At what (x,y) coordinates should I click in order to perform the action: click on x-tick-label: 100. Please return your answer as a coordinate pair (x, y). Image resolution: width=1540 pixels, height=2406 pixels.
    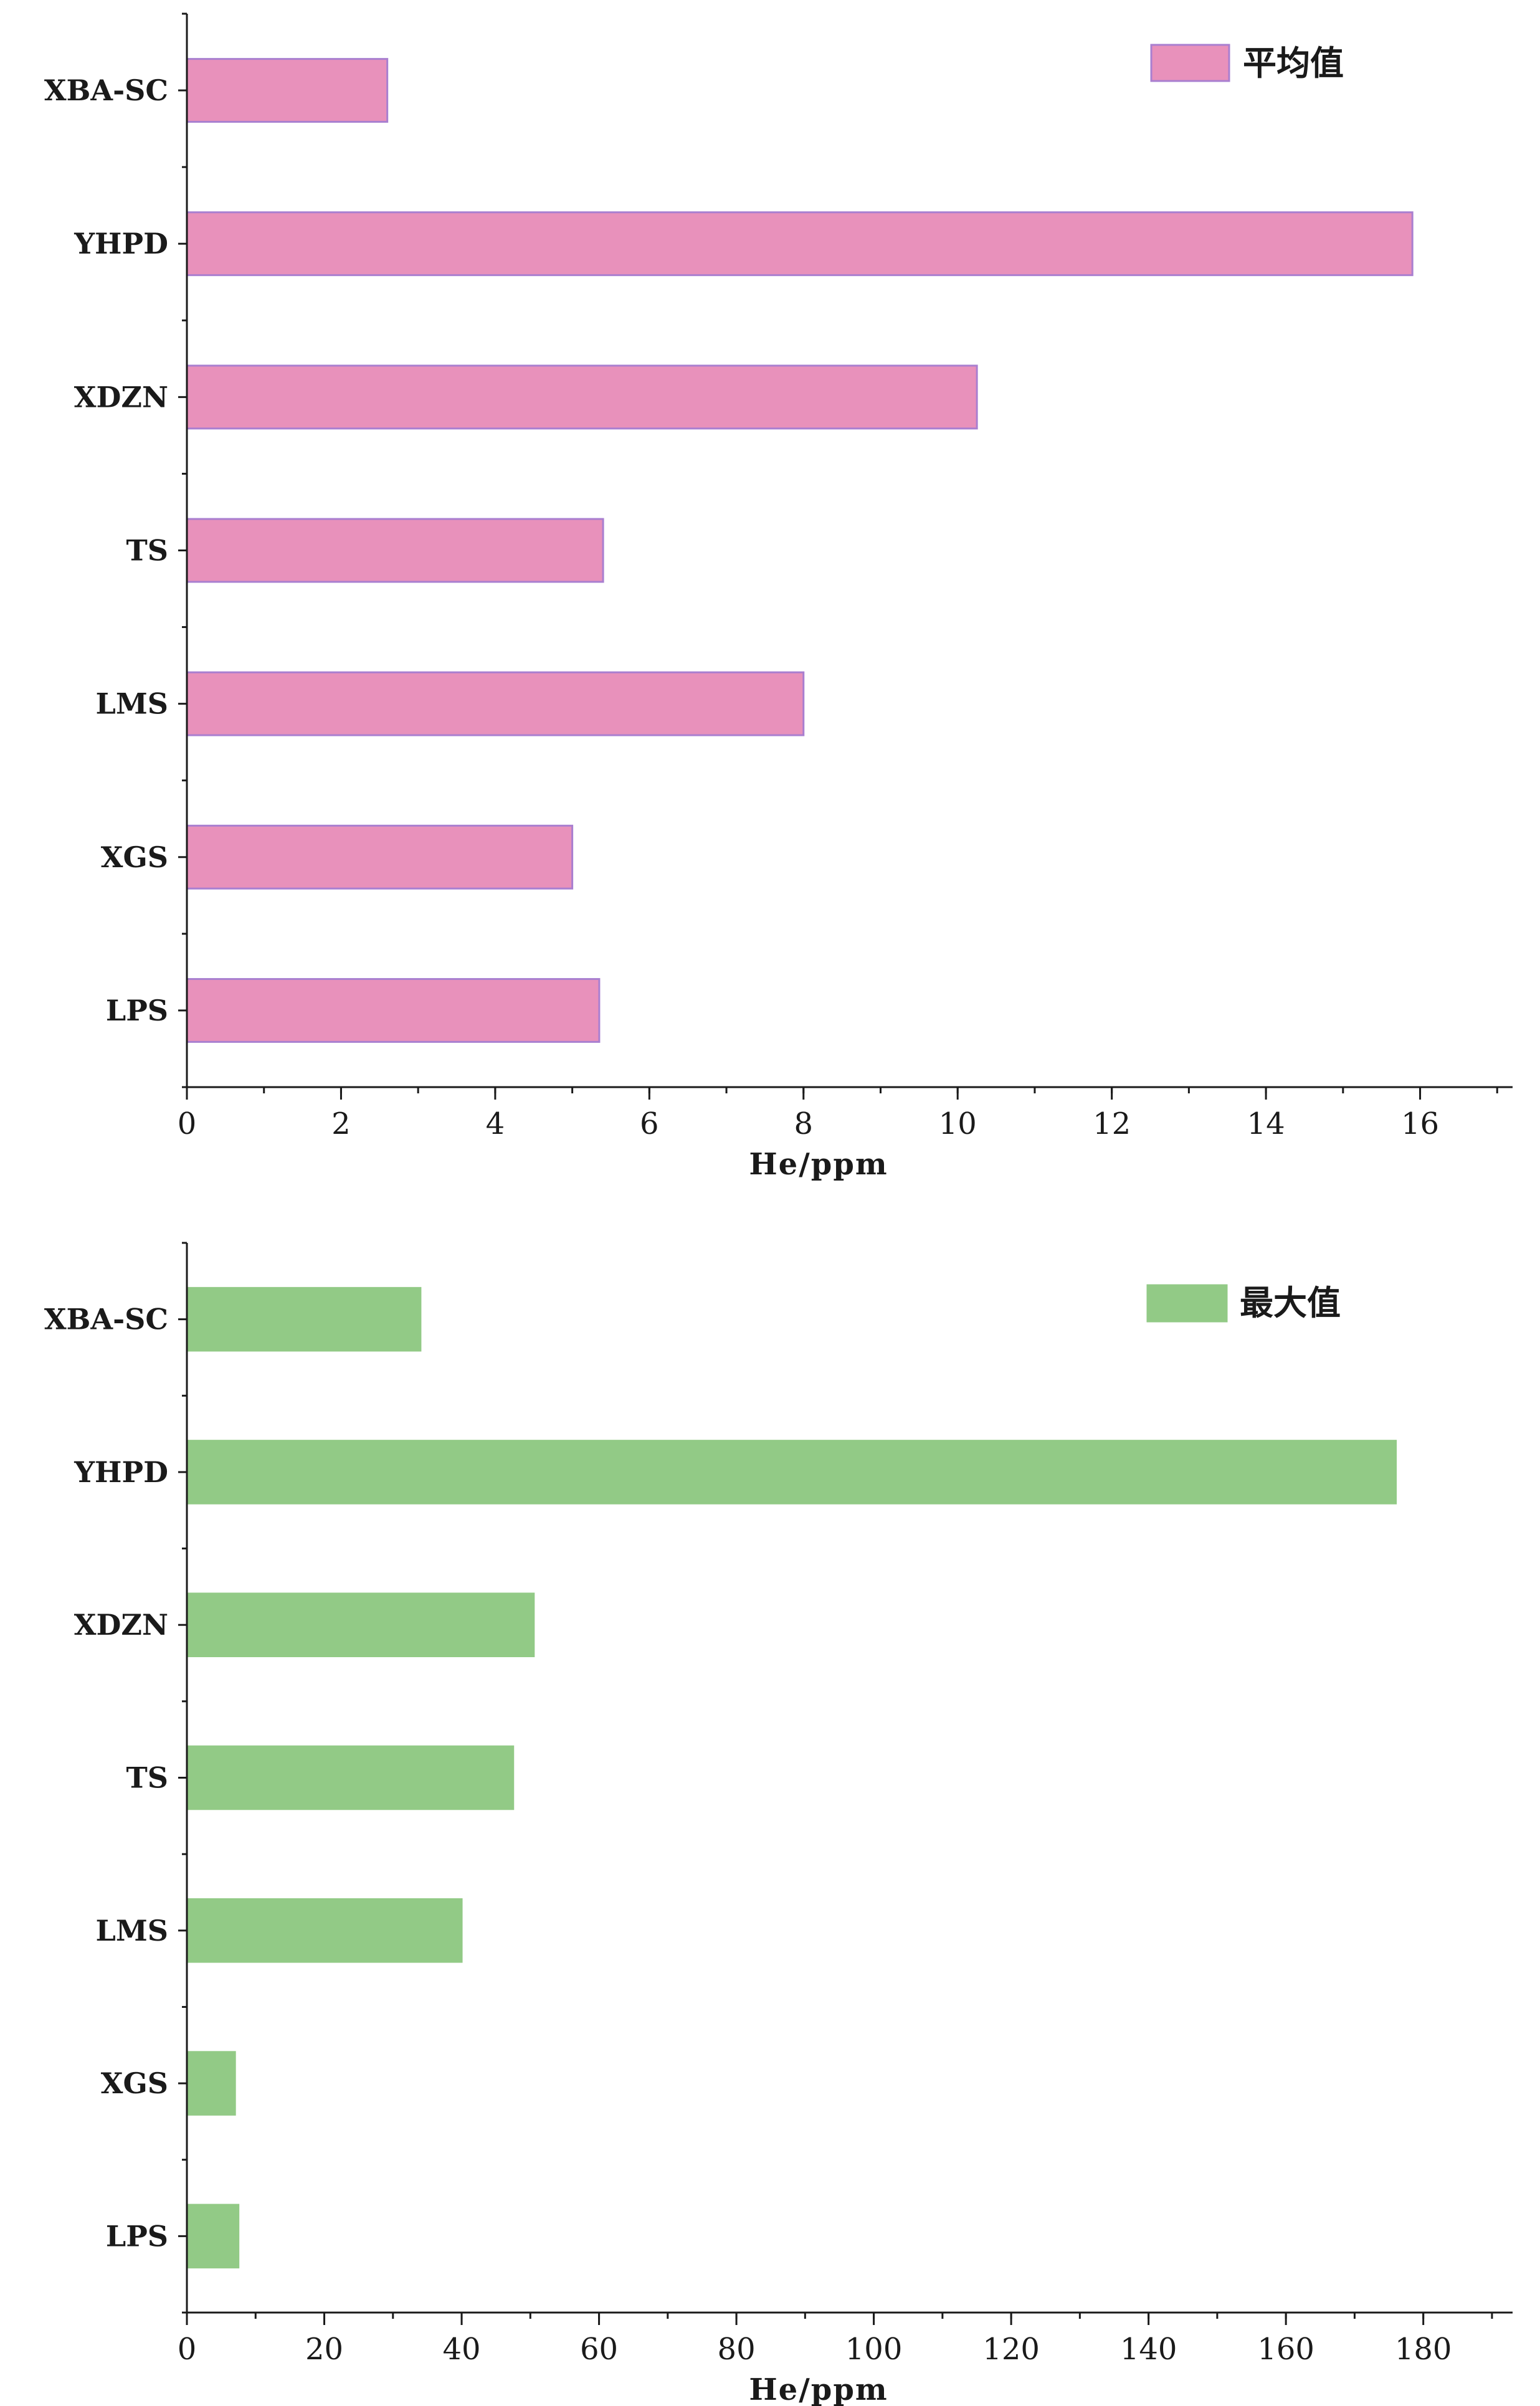
    Looking at the image, I should click on (874, 2349).